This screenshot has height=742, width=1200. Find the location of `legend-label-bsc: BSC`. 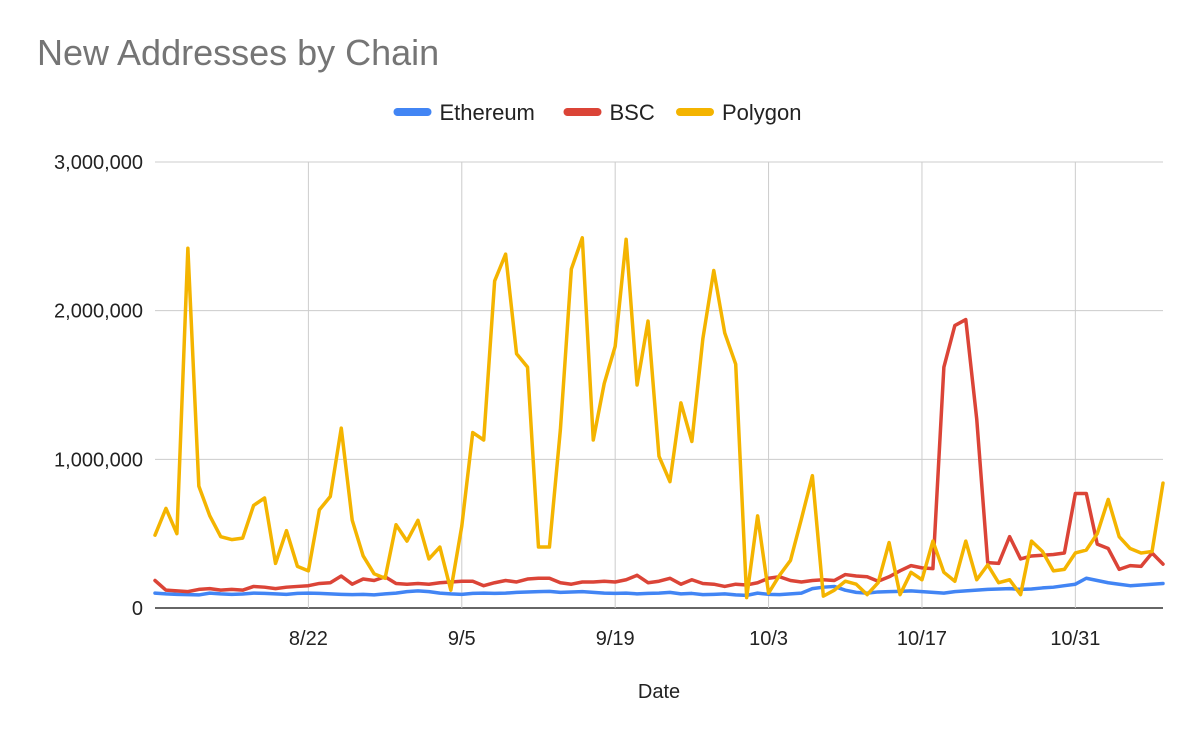

legend-label-bsc: BSC is located at coordinates (632, 112).